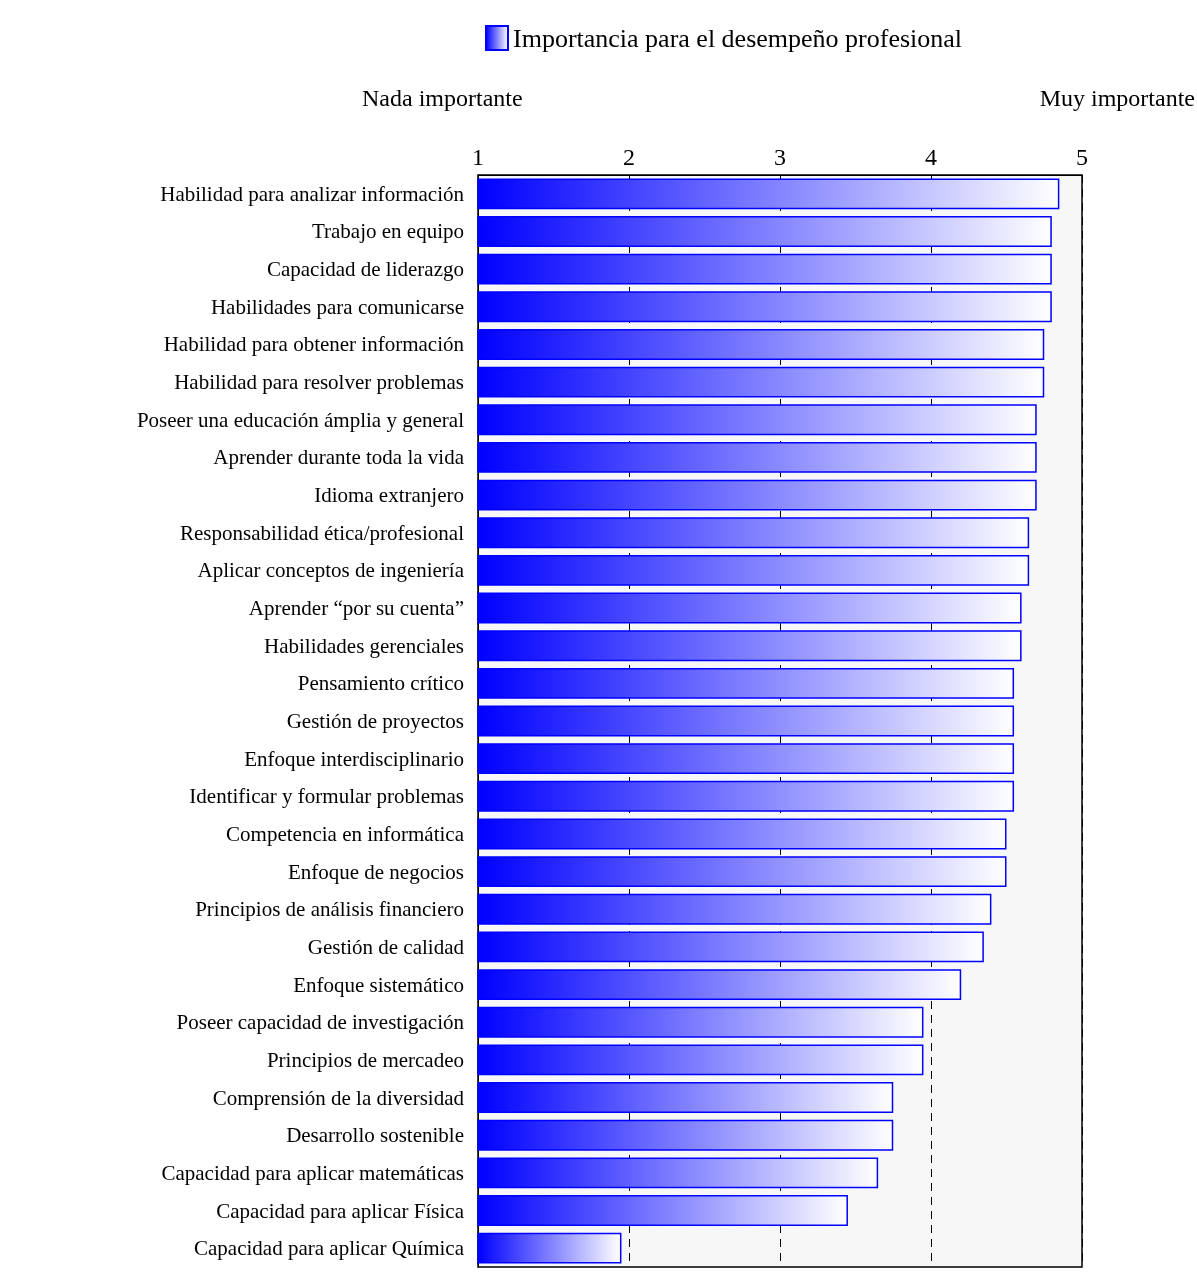 The width and height of the screenshot is (1197, 1272). I want to click on y-tick-label: Enfoque sistemático, so click(378, 984).